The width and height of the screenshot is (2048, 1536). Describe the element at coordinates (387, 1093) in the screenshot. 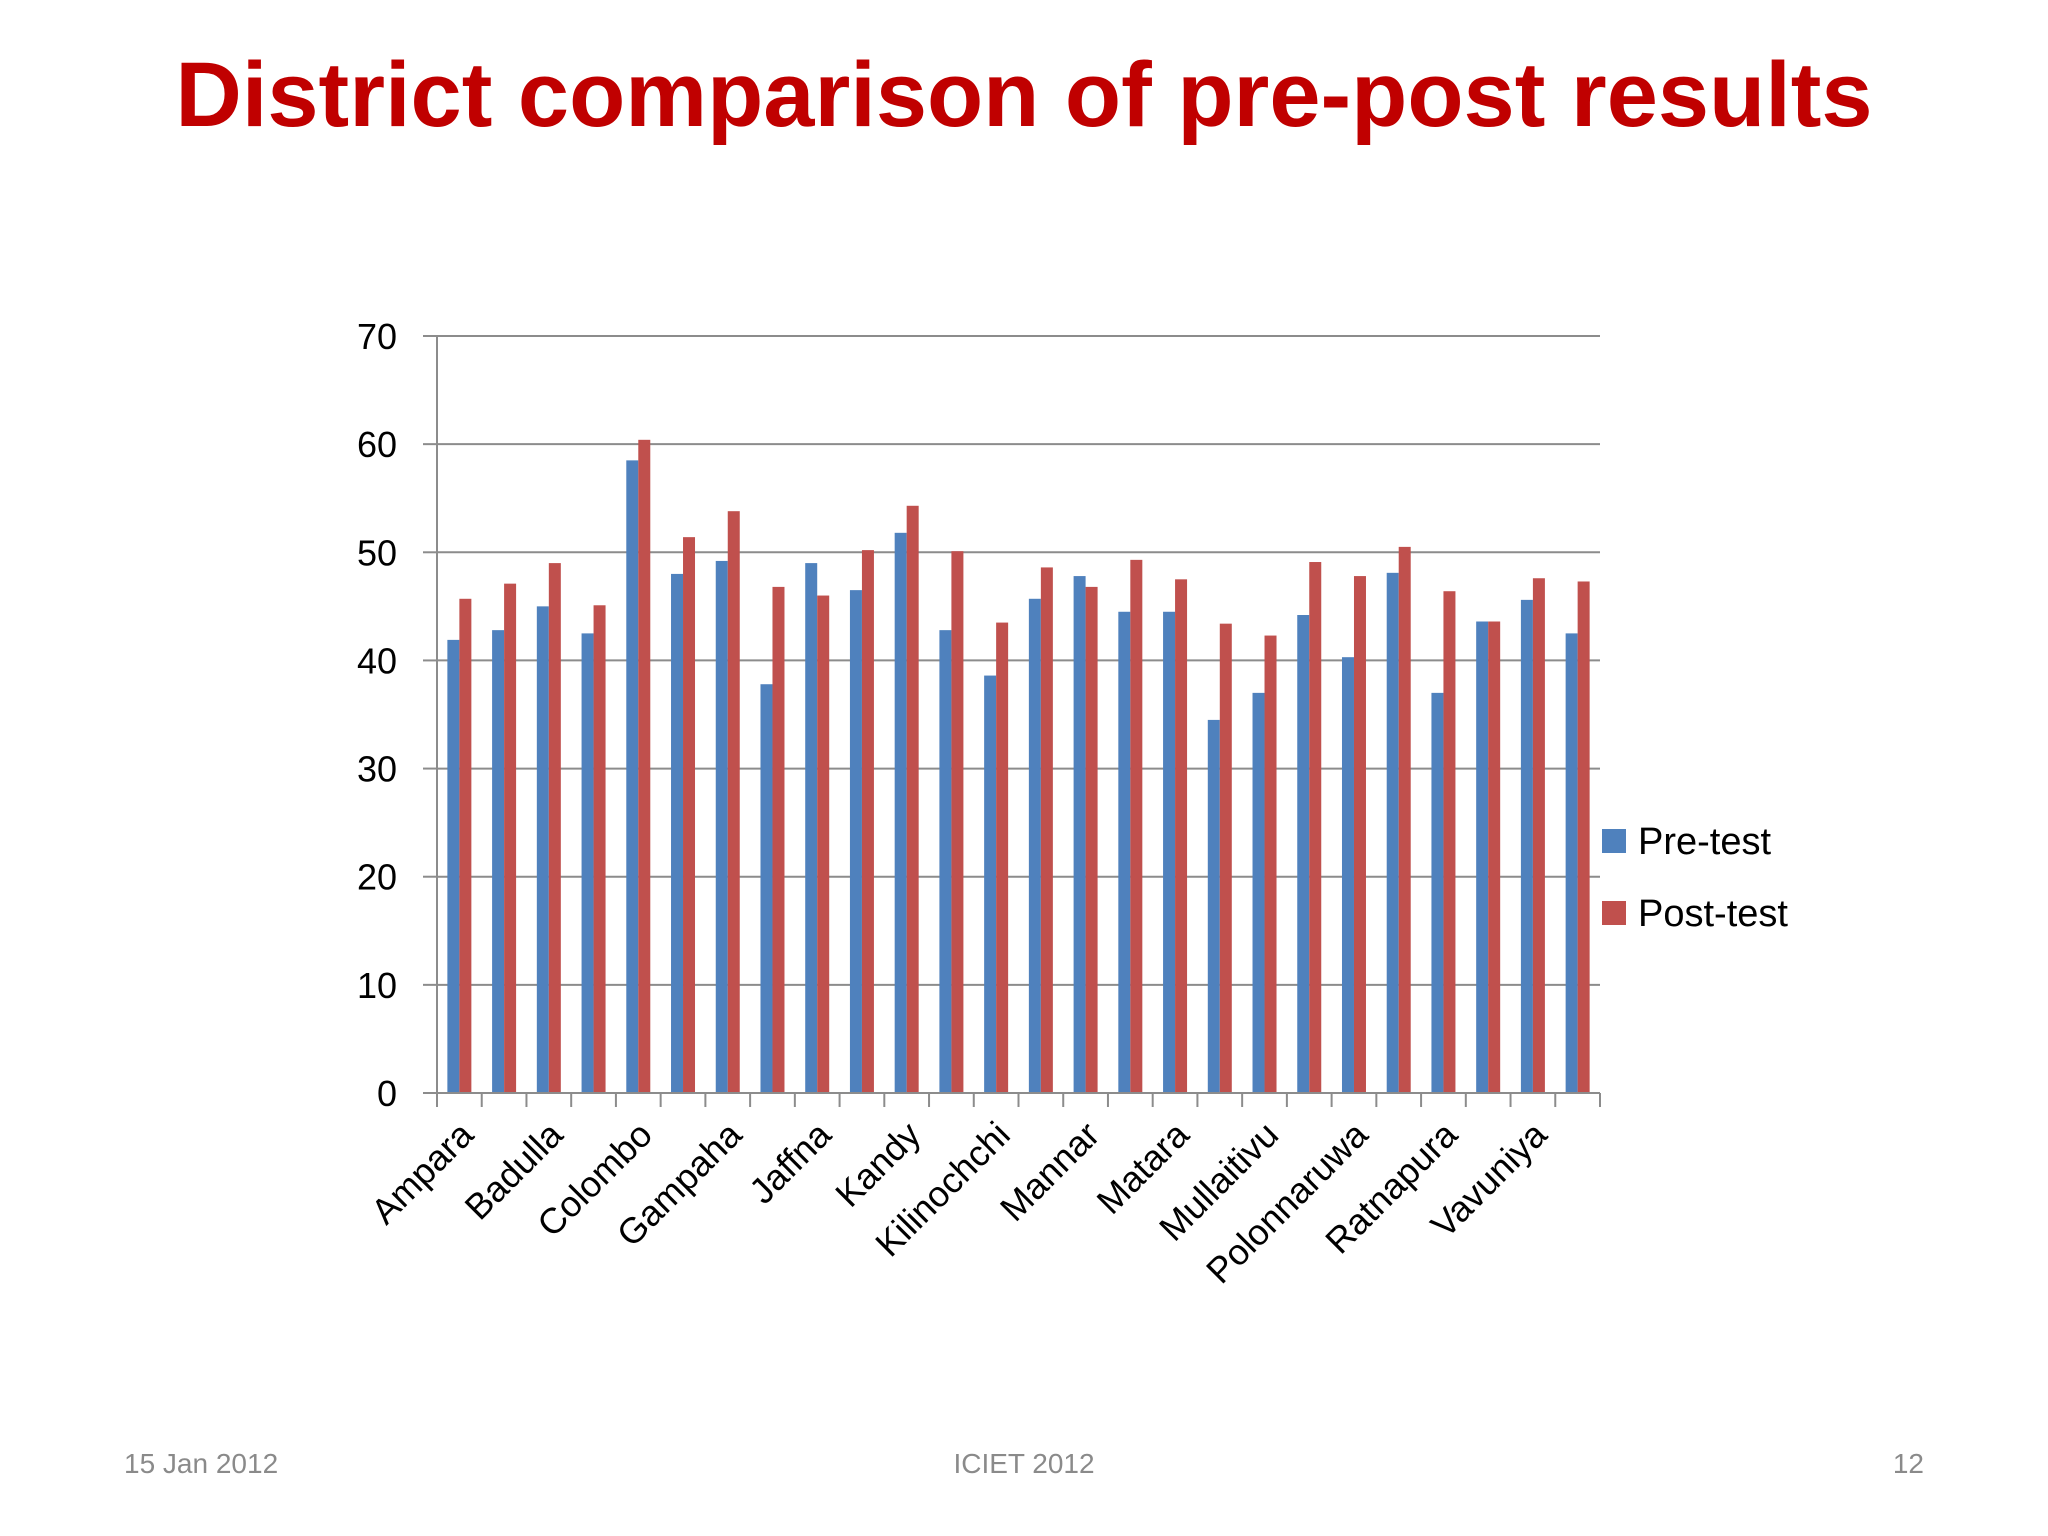

I see `y-tick-label: 0` at that location.